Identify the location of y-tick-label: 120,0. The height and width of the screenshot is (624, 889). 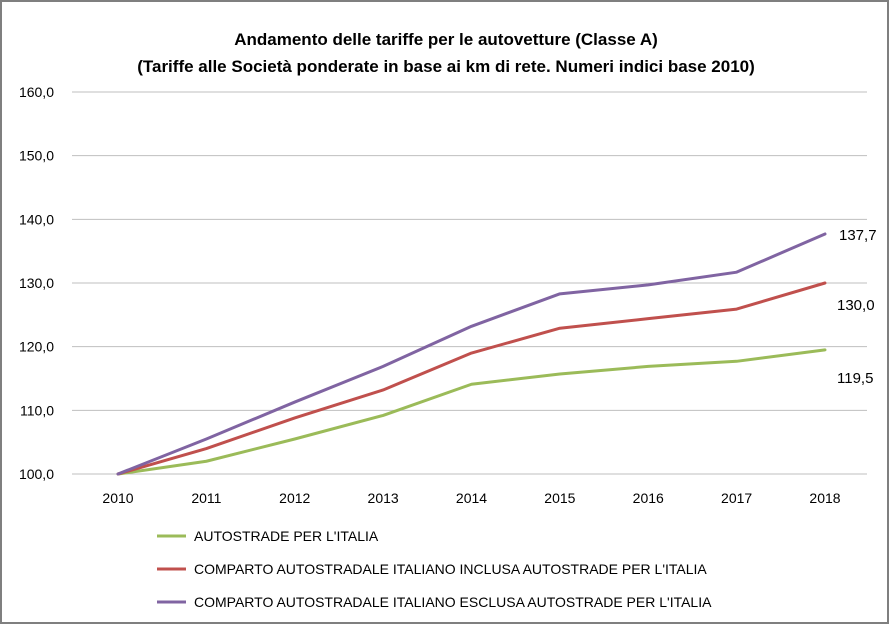
(36, 347).